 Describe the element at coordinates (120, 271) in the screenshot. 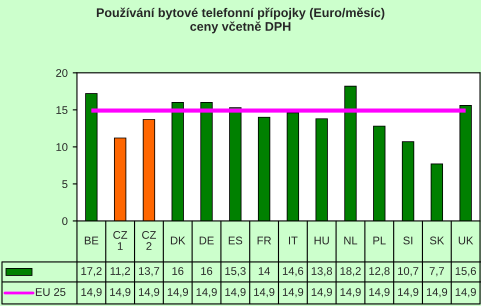

I see `data-label: 11,2` at that location.